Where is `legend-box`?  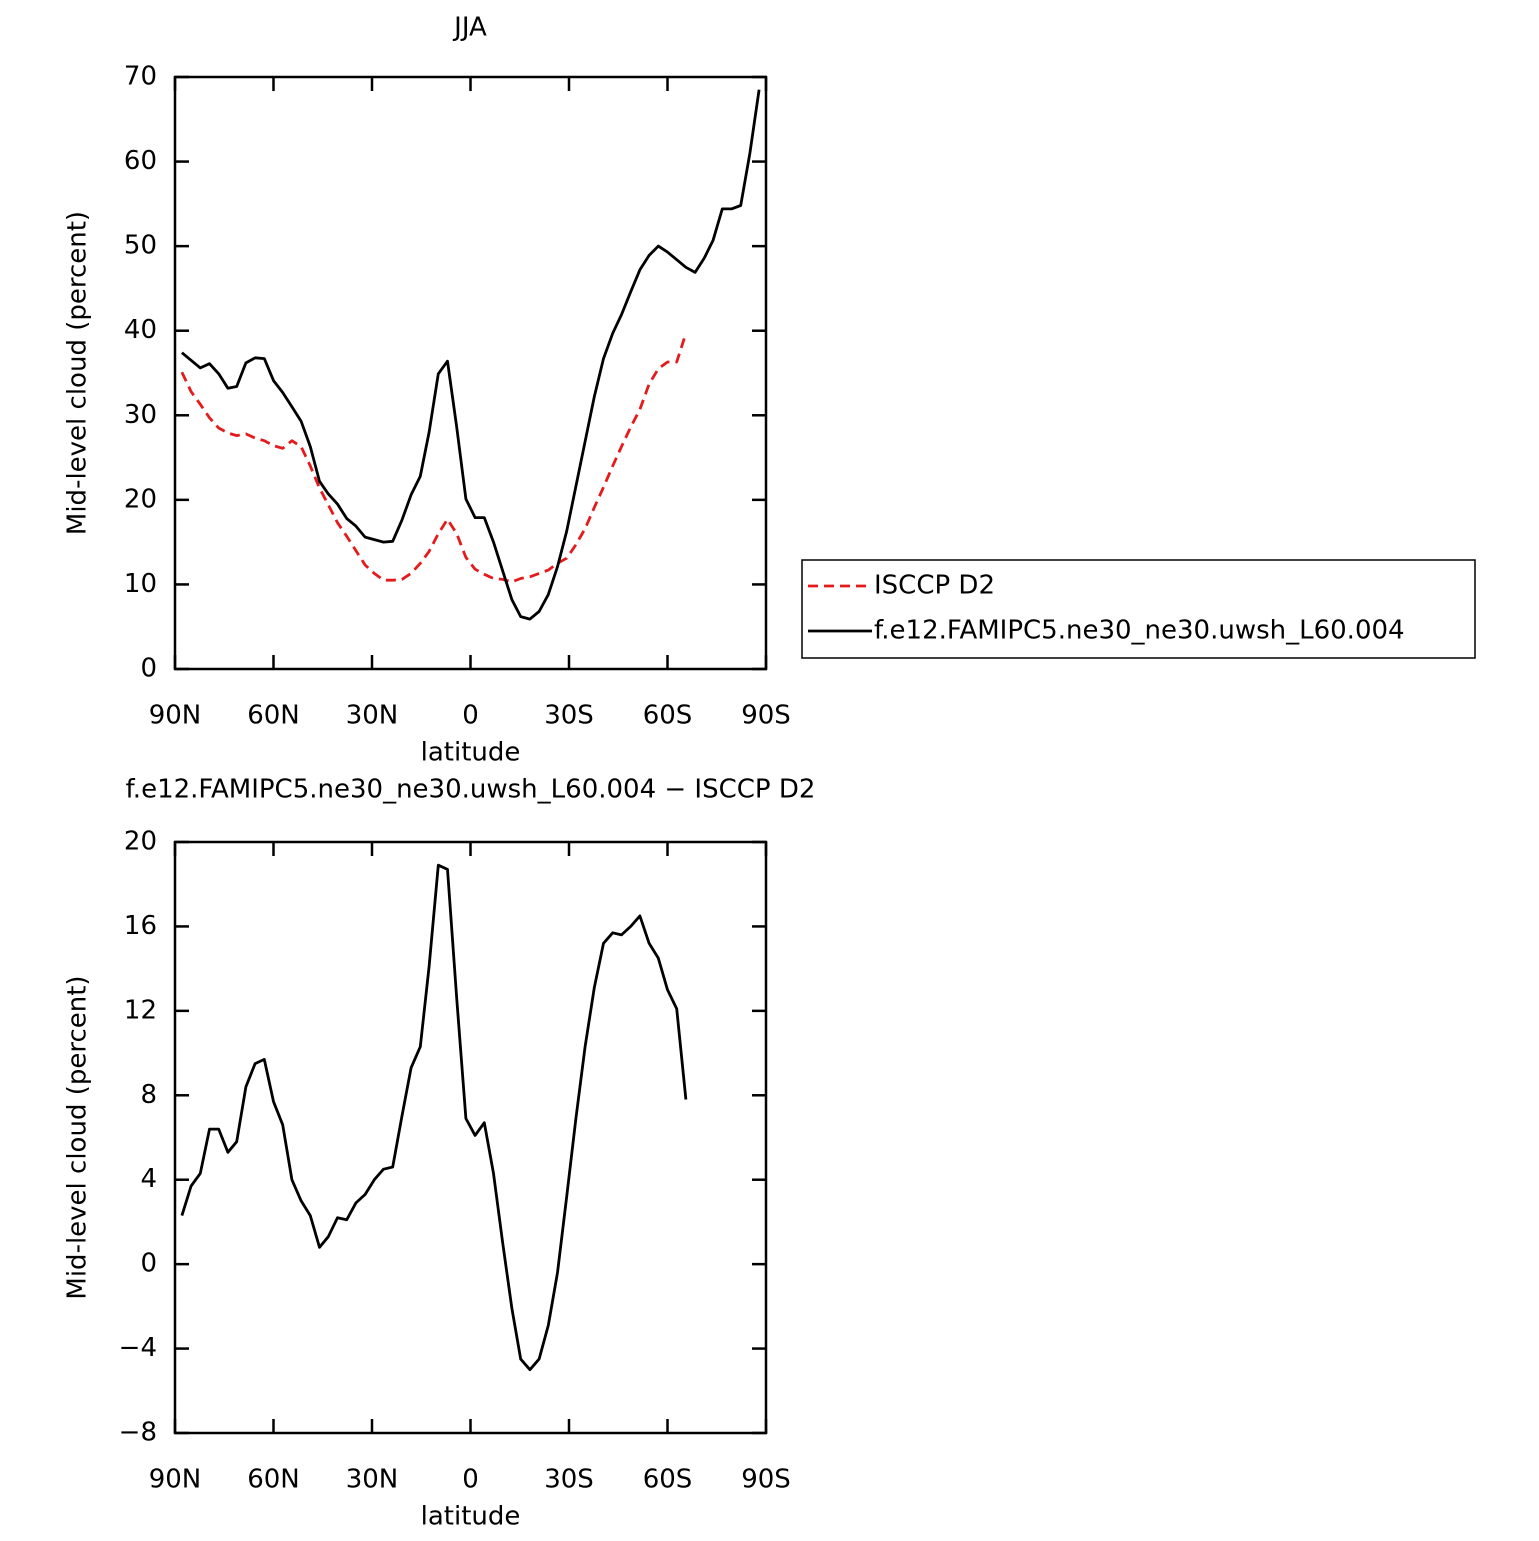
legend-box is located at coordinates (1138, 609).